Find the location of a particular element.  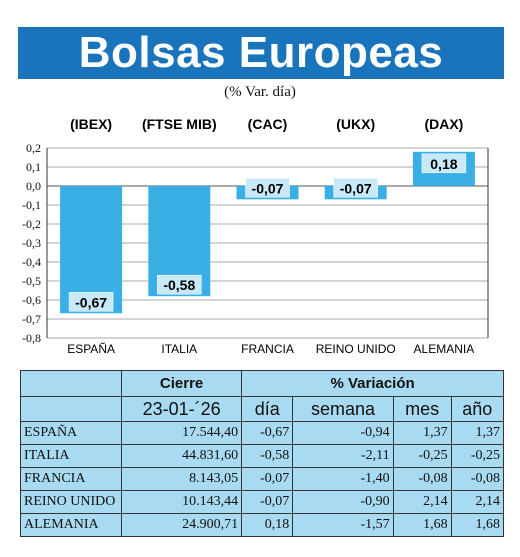

table-header-row-1: Cierre % Variación is located at coordinates (262, 383).